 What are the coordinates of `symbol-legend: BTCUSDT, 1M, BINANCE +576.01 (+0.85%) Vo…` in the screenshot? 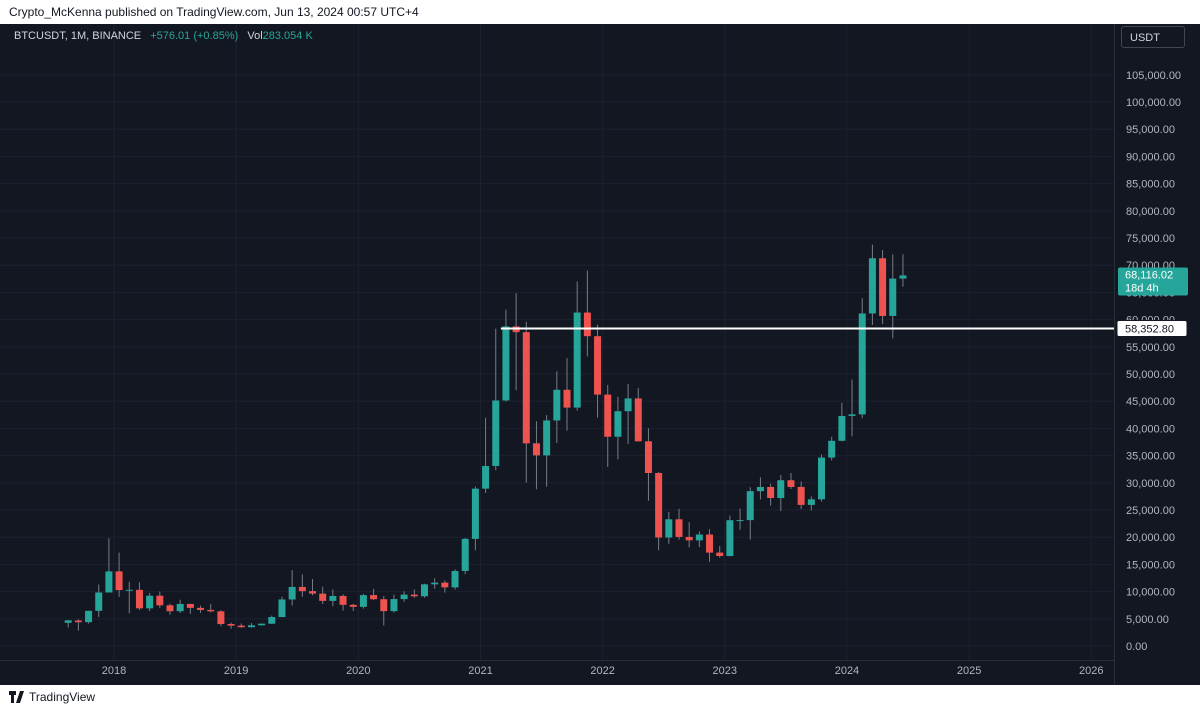 It's located at (163, 36).